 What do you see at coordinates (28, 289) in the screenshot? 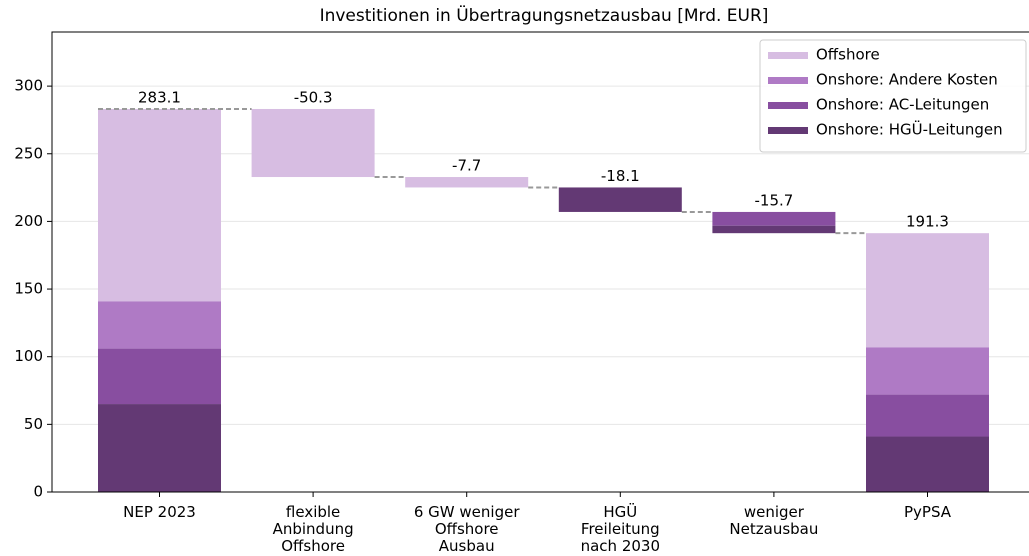
I see `y-tick-label: 150` at bounding box center [28, 289].